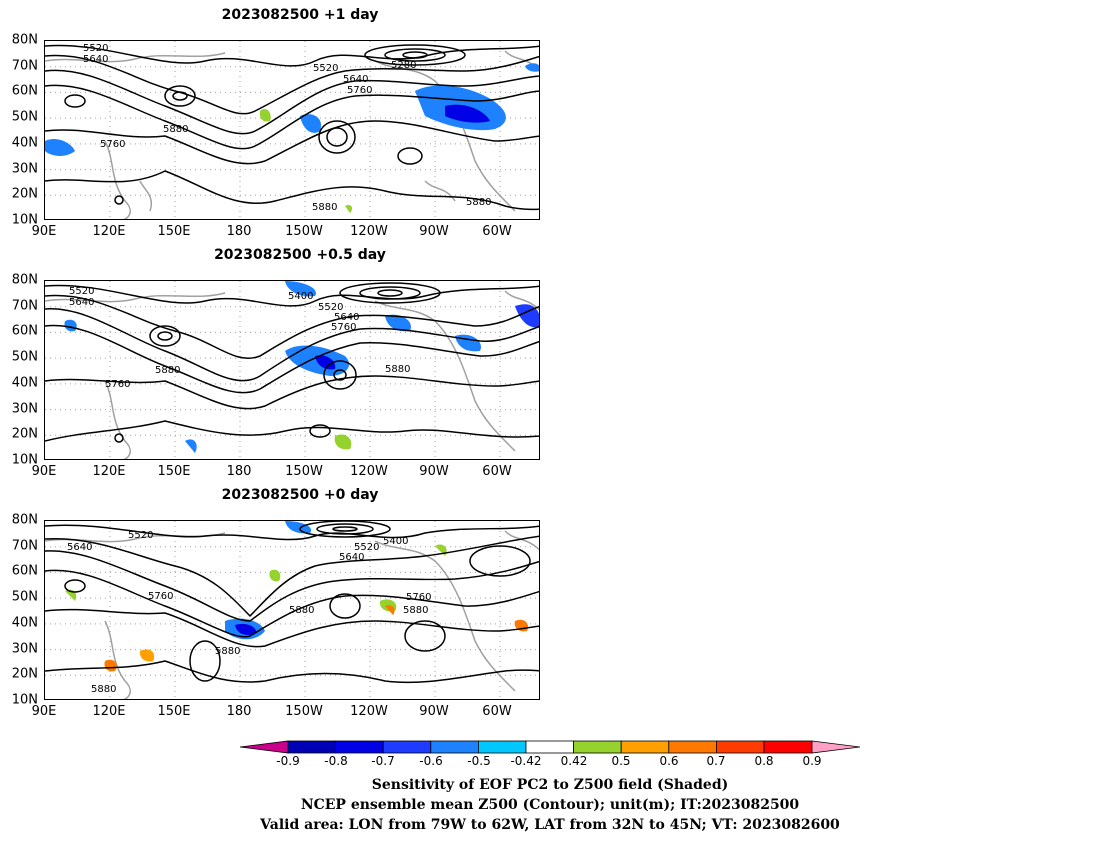 The image size is (1100, 850). What do you see at coordinates (24, 194) in the screenshot?
I see `lat-label: 20N` at bounding box center [24, 194].